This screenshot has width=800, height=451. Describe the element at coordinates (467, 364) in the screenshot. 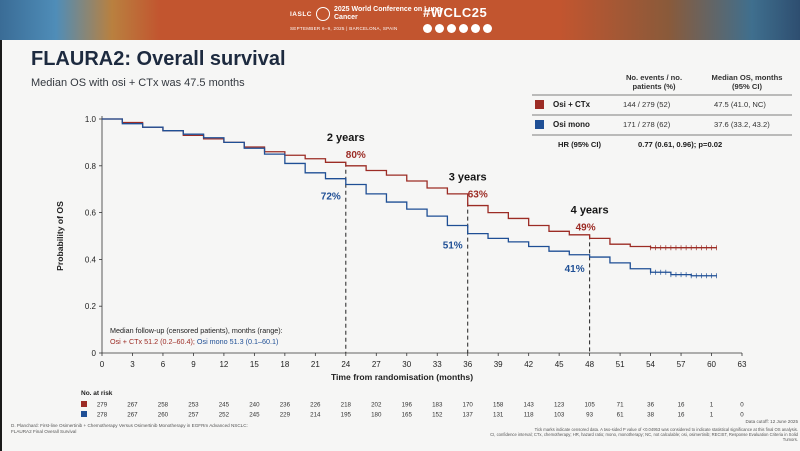

I see `x-tick-label: 36` at that location.